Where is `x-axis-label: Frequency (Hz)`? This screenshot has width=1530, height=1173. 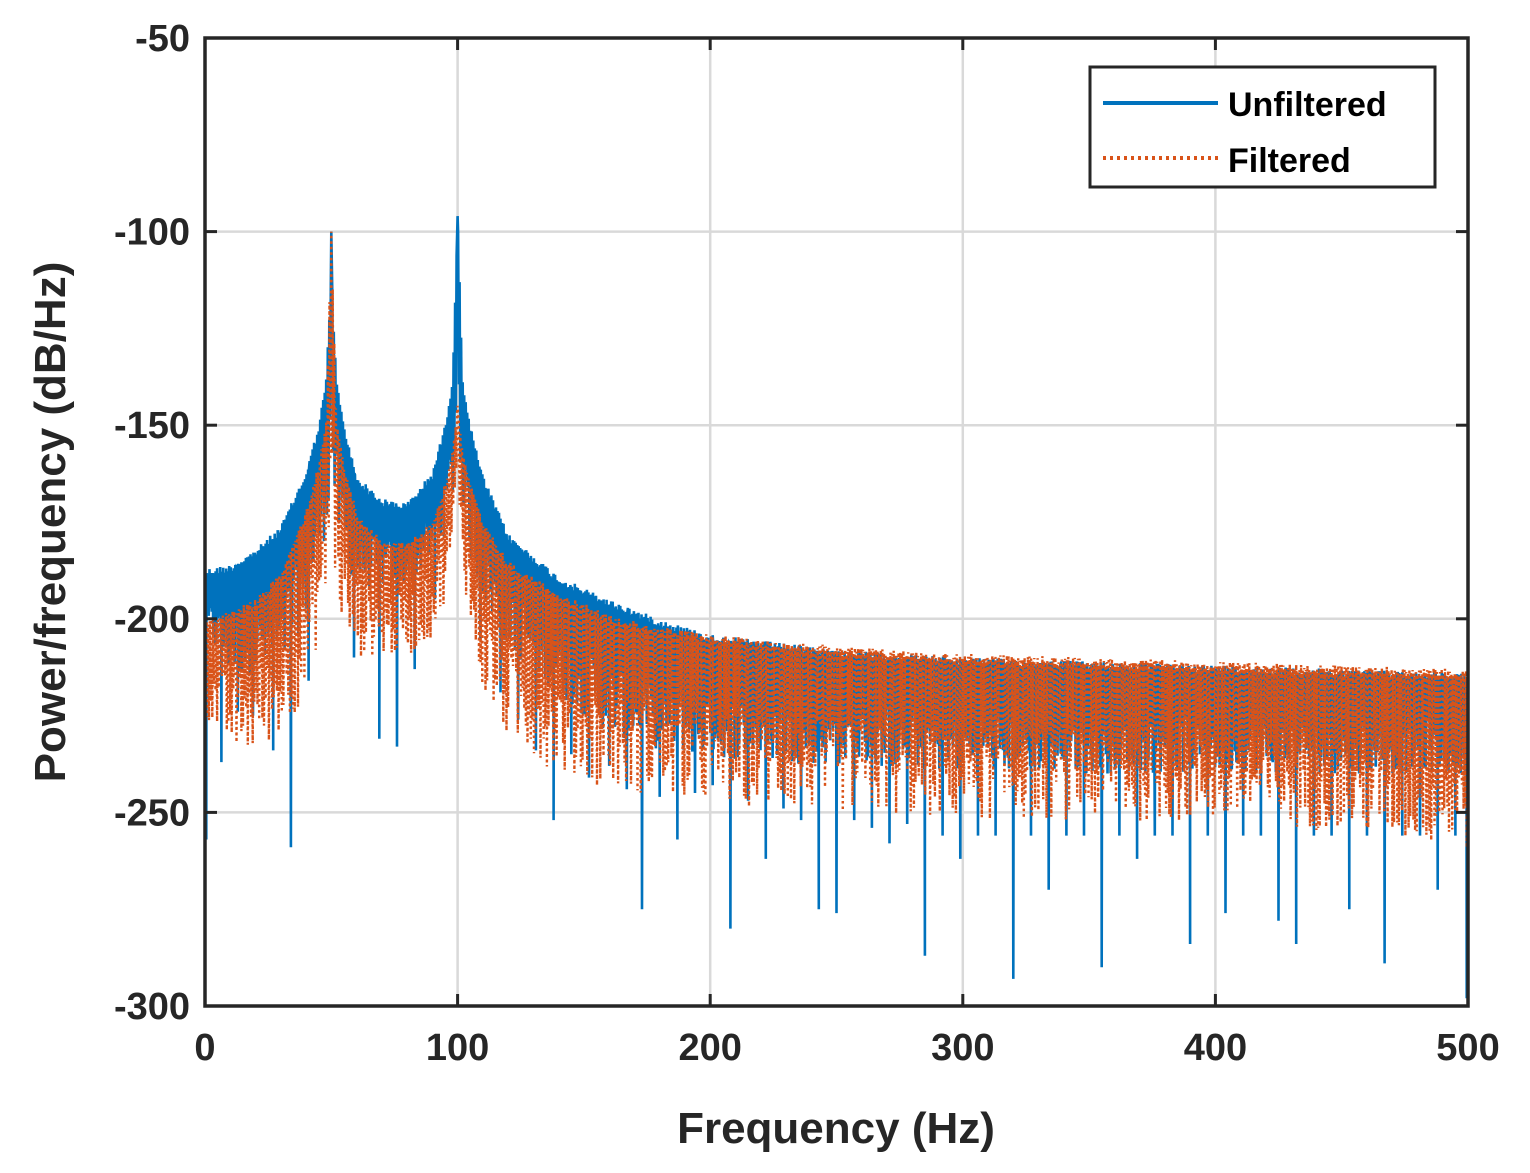
x-axis-label: Frequency (Hz) is located at coordinates (836, 1128).